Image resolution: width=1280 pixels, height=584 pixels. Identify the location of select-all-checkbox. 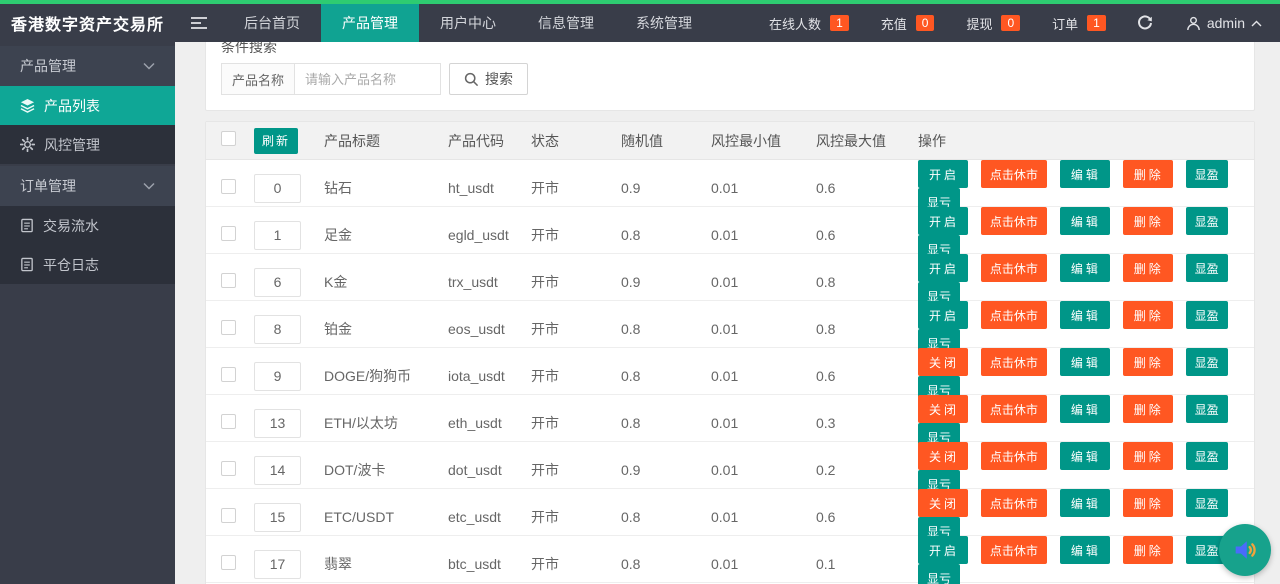
(228, 138).